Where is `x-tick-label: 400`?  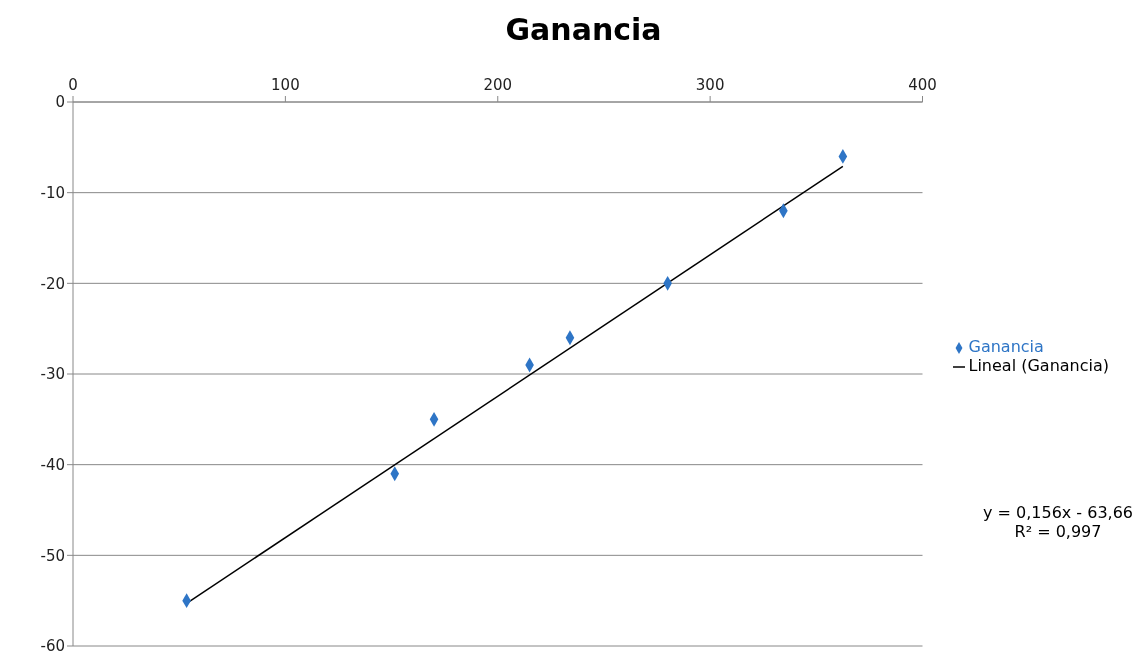
x-tick-label: 400 is located at coordinates (922, 85).